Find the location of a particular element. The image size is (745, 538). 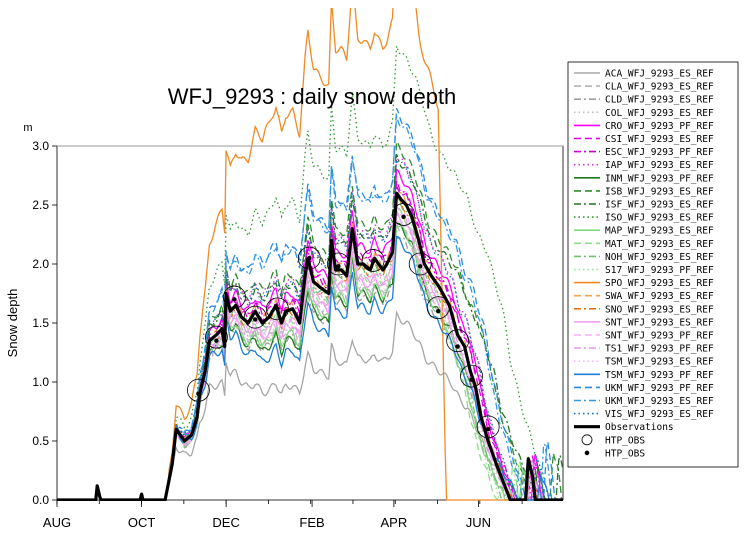

legend-label: VIS_WFJ_9293_ES_REF is located at coordinates (659, 414).